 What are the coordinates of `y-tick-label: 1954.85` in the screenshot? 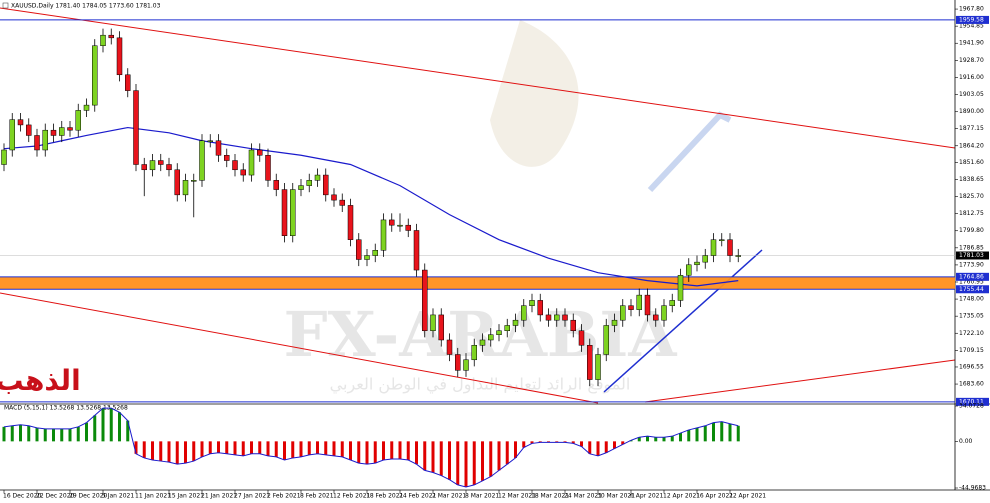 It's located at (971, 26).